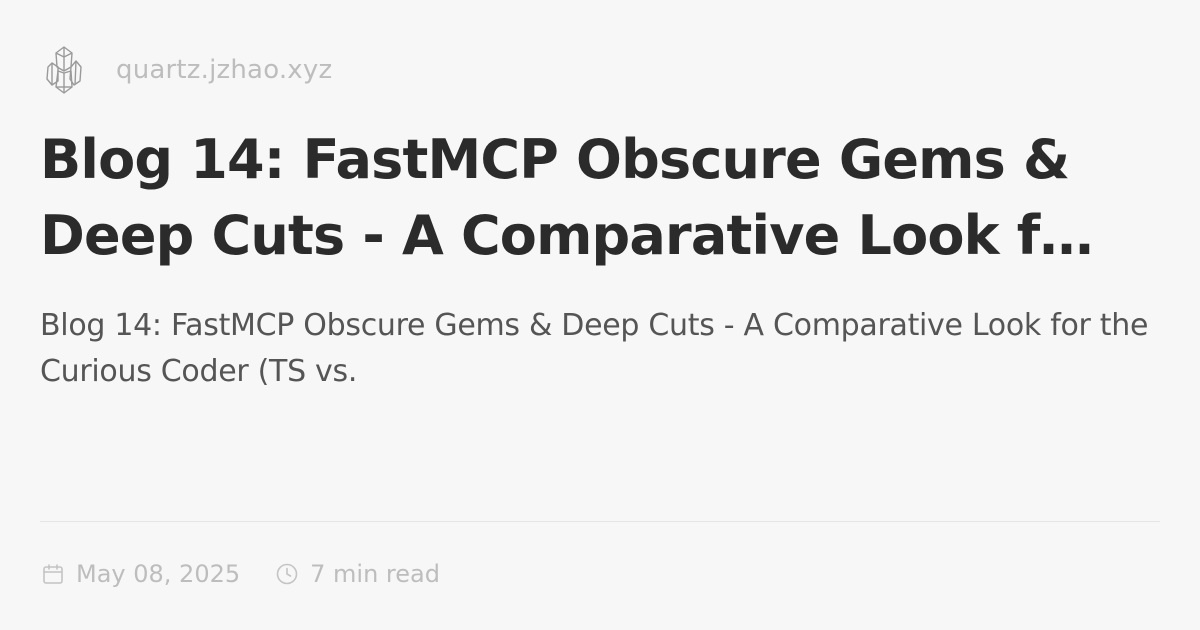  What do you see at coordinates (158, 574) in the screenshot?
I see `publish-date-text: May 08, 2025` at bounding box center [158, 574].